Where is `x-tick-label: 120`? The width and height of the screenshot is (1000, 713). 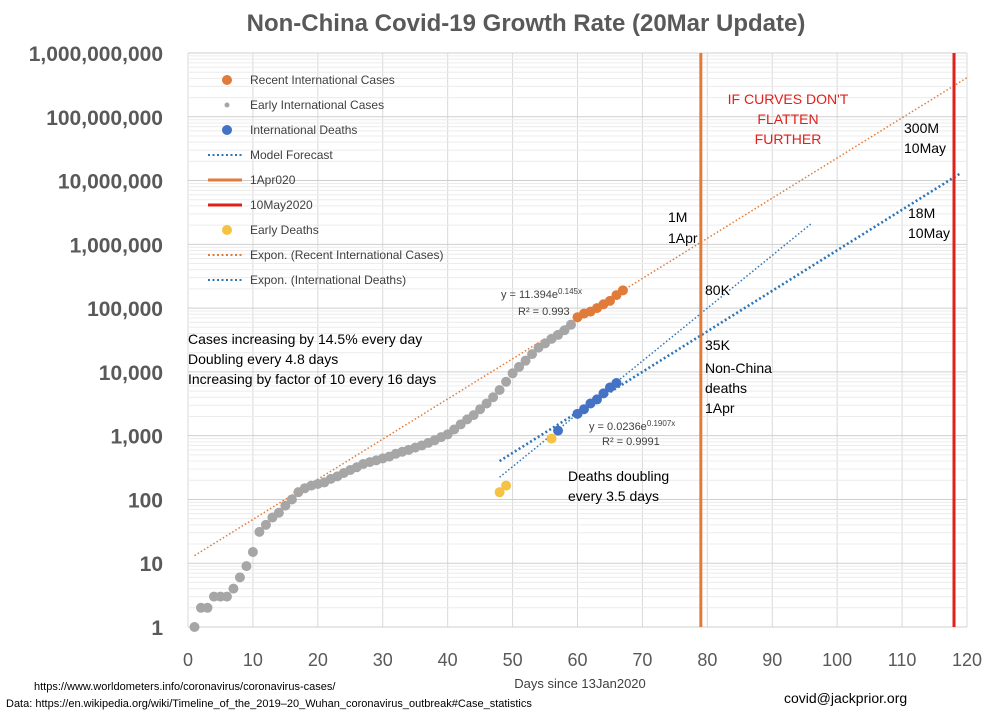
x-tick-label: 120 is located at coordinates (967, 660).